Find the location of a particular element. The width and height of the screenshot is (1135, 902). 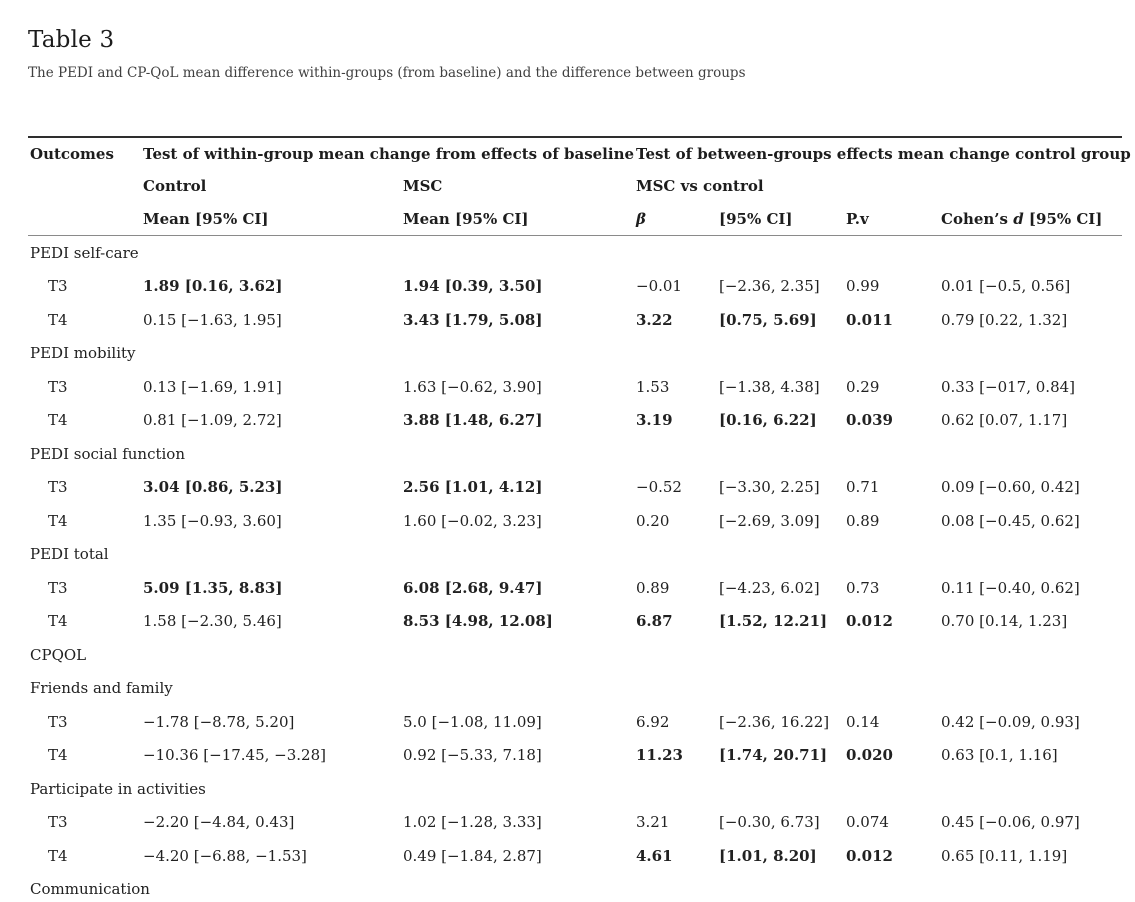

section-label: PEDI self-care is located at coordinates (84, 252).